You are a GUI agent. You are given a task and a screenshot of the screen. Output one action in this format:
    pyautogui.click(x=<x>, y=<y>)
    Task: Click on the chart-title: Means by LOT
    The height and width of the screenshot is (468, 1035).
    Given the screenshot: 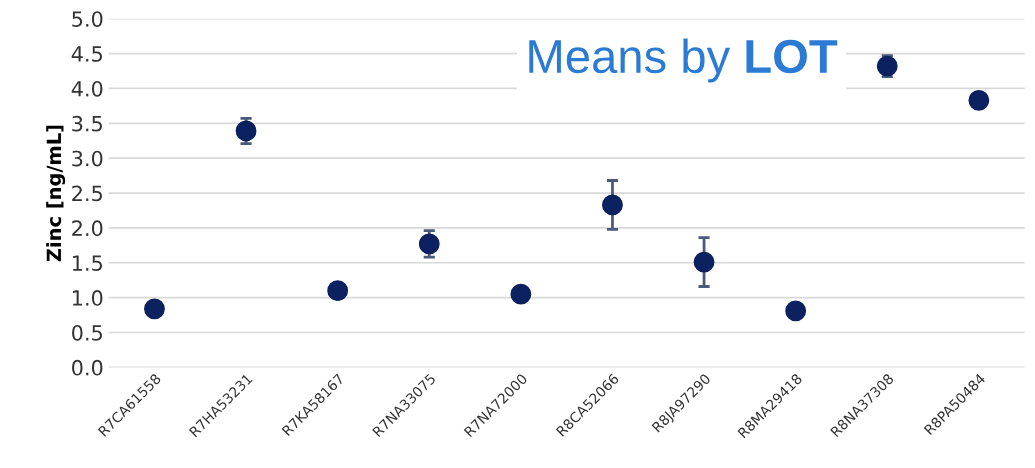 What is the action you would take?
    pyautogui.click(x=683, y=60)
    